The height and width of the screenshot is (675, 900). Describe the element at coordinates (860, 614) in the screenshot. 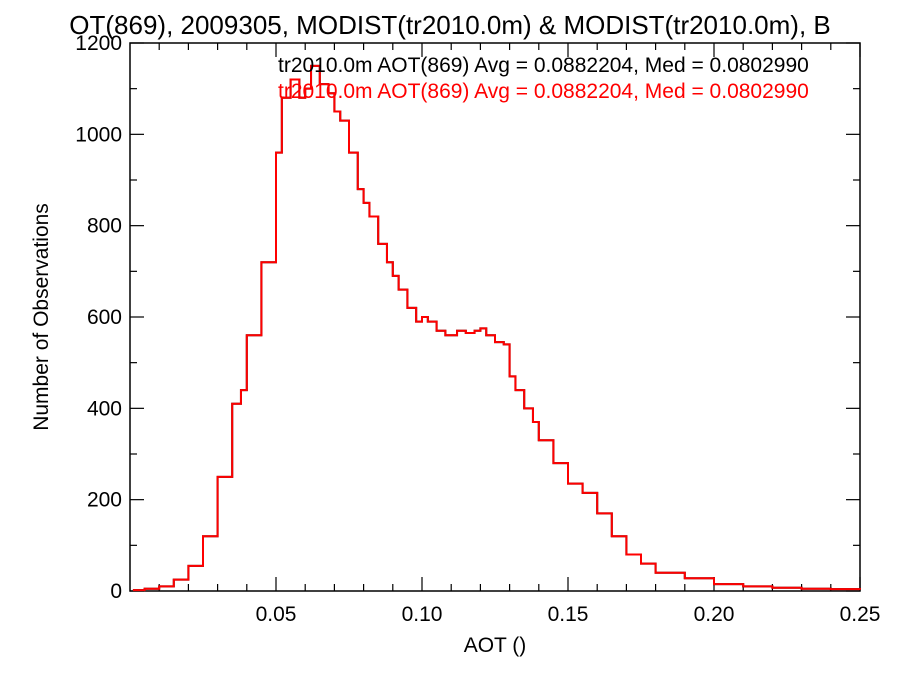

I see `x-tick-label: 0.25` at that location.